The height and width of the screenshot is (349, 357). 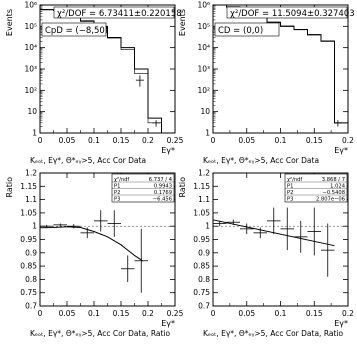 What do you see at coordinates (162, 200) in the screenshot?
I see `stats-value: −6.456` at bounding box center [162, 200].